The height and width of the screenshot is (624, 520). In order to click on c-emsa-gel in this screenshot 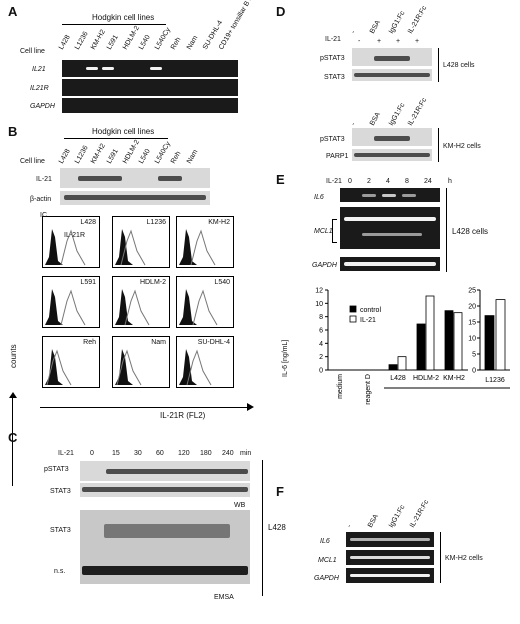, I will do `click(165, 547)`.